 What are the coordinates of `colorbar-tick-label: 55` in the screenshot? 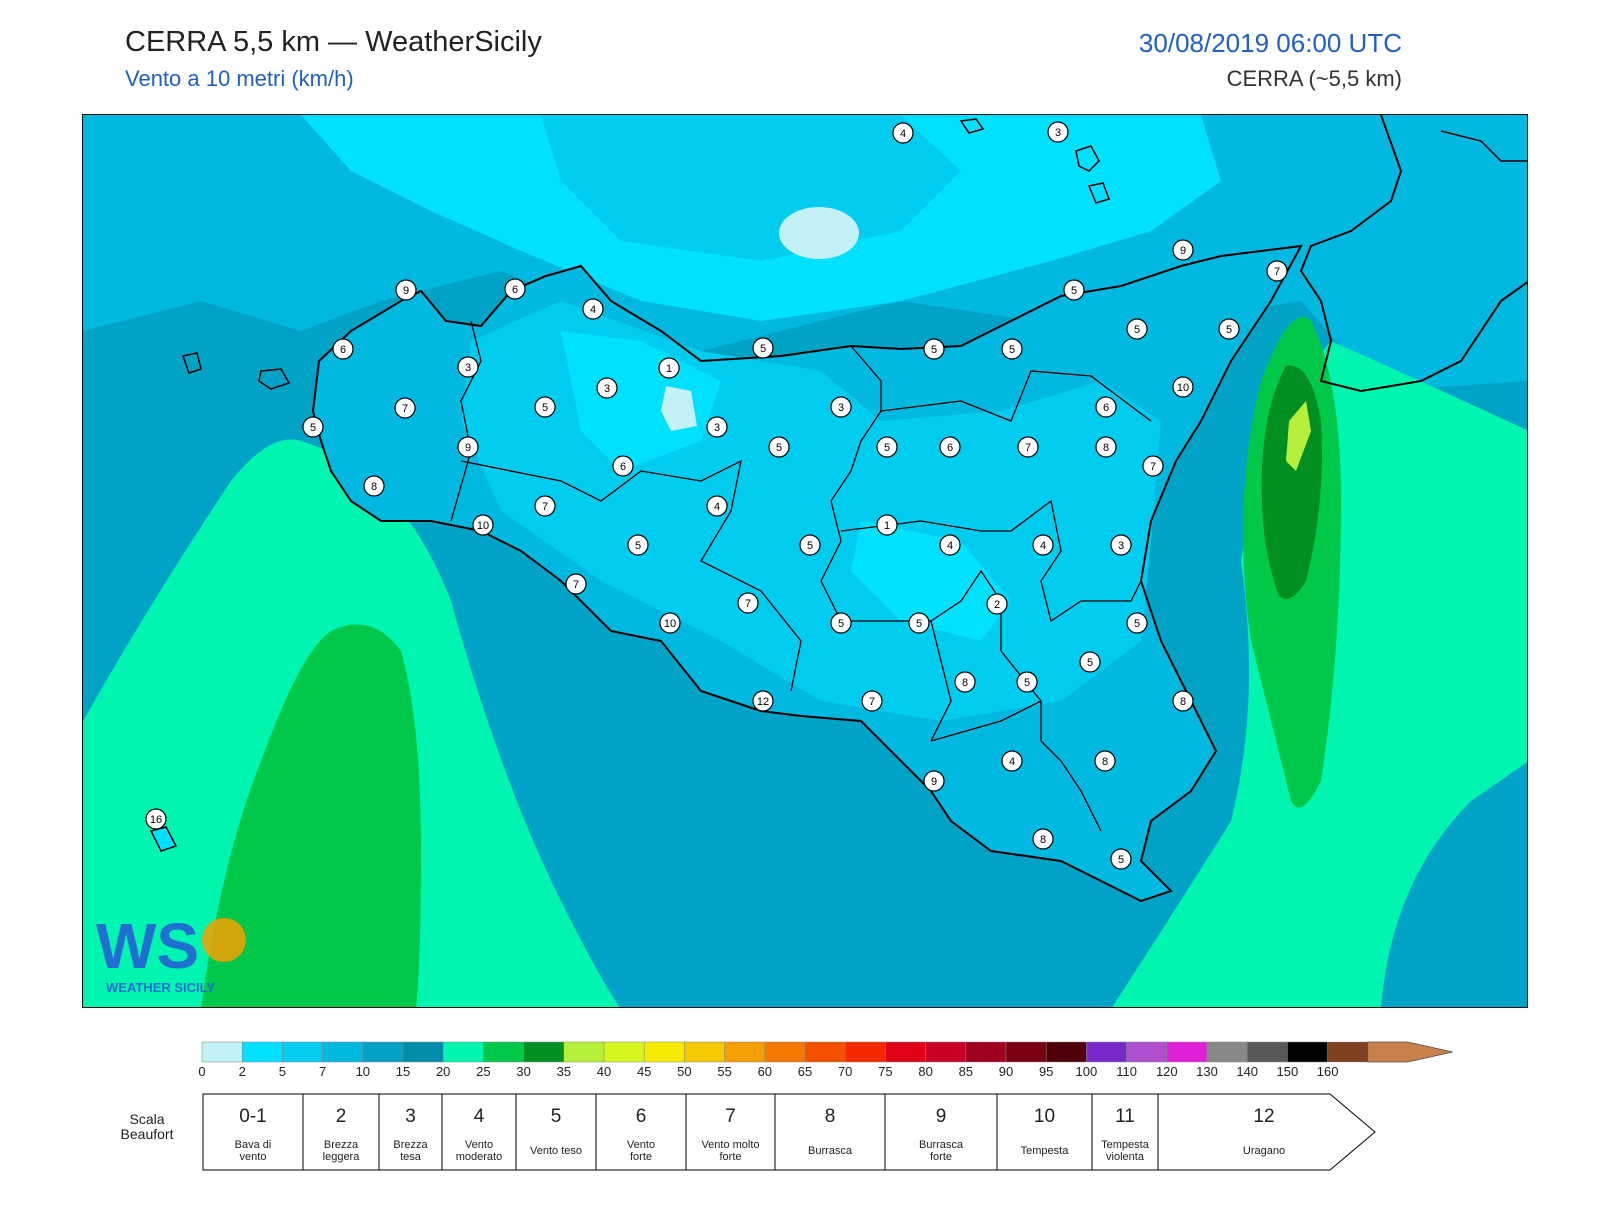 It's located at (724, 1071).